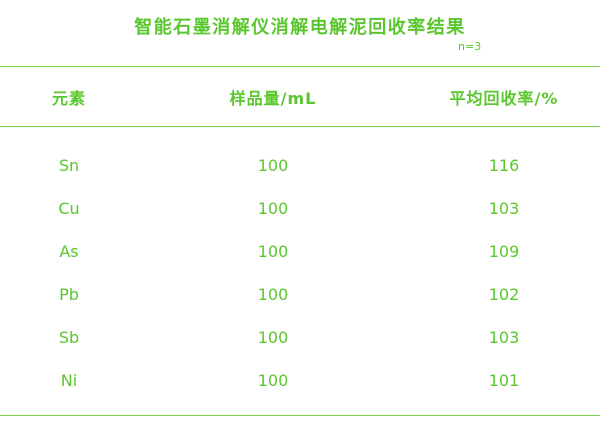 This screenshot has width=600, height=437. What do you see at coordinates (68, 98) in the screenshot?
I see `column-header-element: 元素` at bounding box center [68, 98].